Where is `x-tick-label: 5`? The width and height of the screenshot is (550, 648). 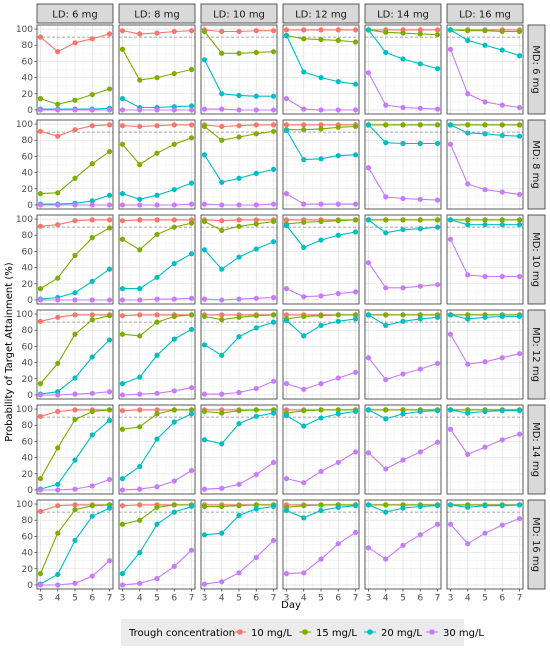
x-tick-label: 5 is located at coordinates (321, 599).